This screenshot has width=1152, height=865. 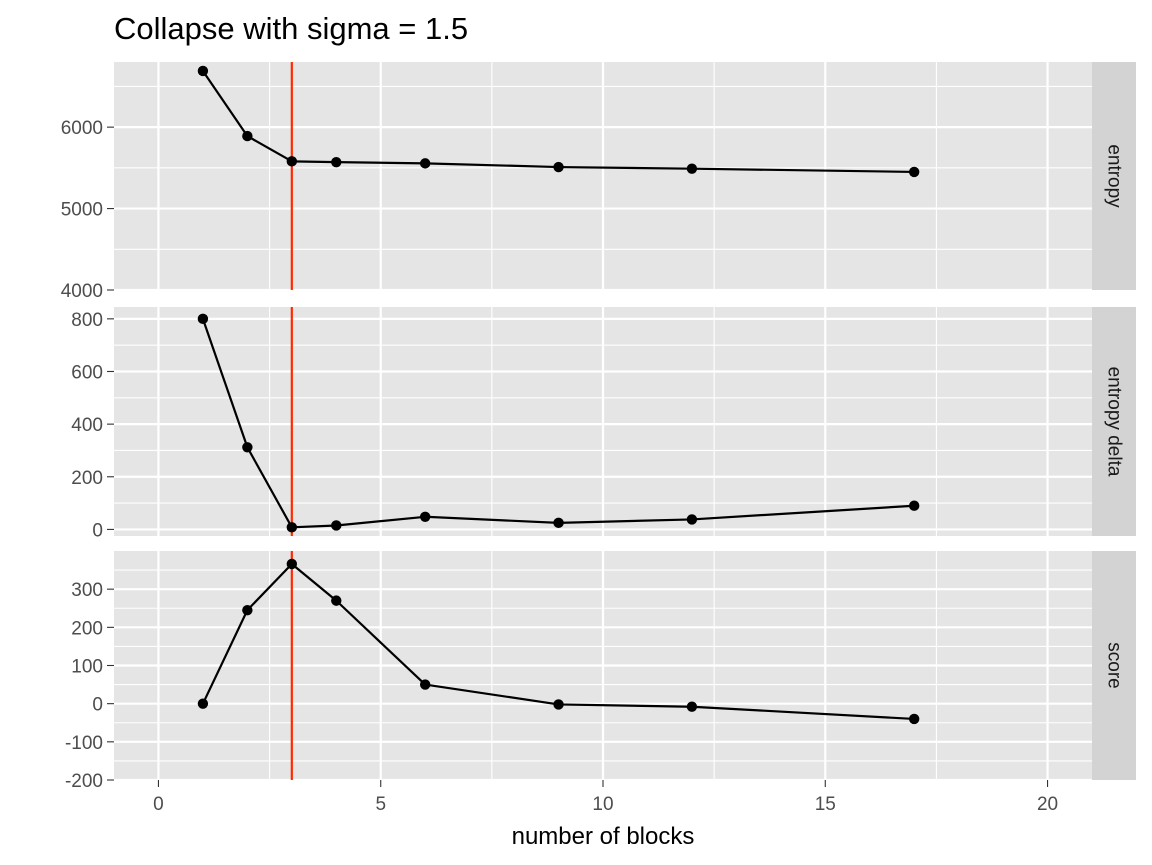 I want to click on y-tick-label: -200, so click(x=84, y=781).